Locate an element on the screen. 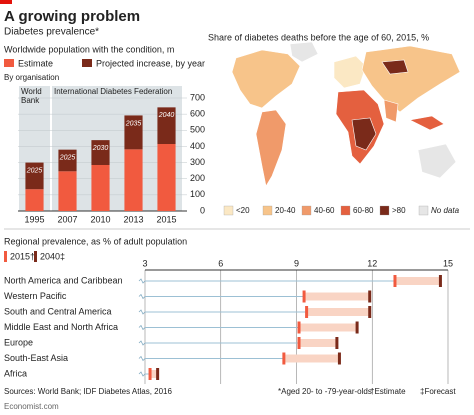 The width and height of the screenshot is (474, 415). footnote: †Estimate is located at coordinates (388, 391).